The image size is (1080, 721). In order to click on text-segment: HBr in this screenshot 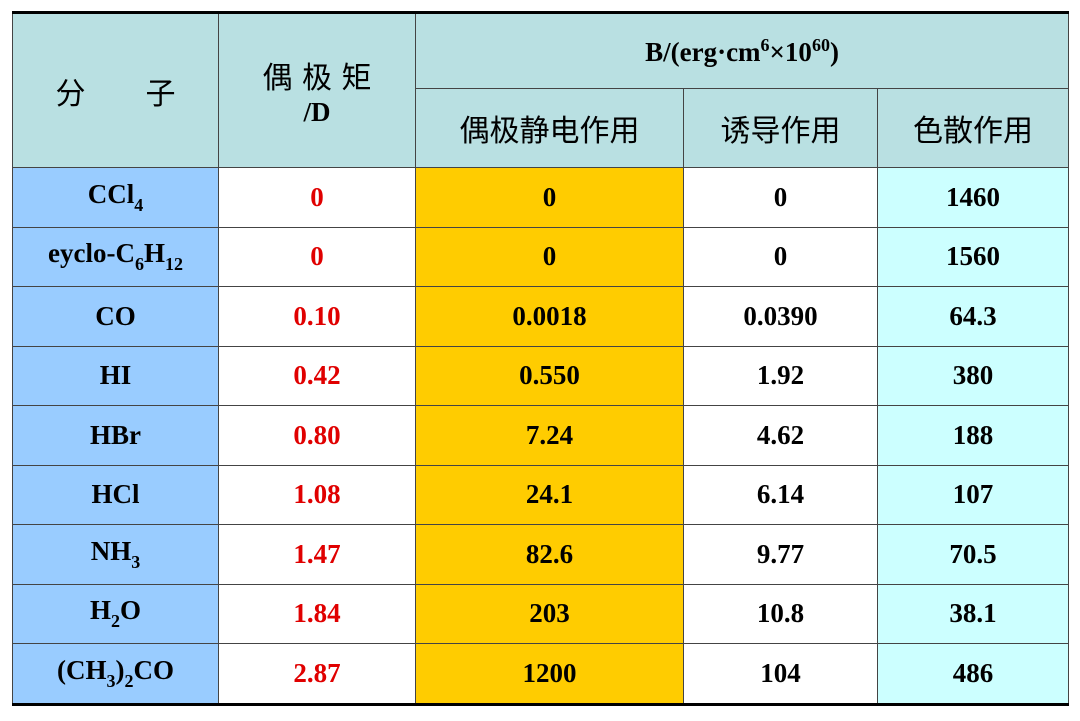, I will do `click(115, 434)`.